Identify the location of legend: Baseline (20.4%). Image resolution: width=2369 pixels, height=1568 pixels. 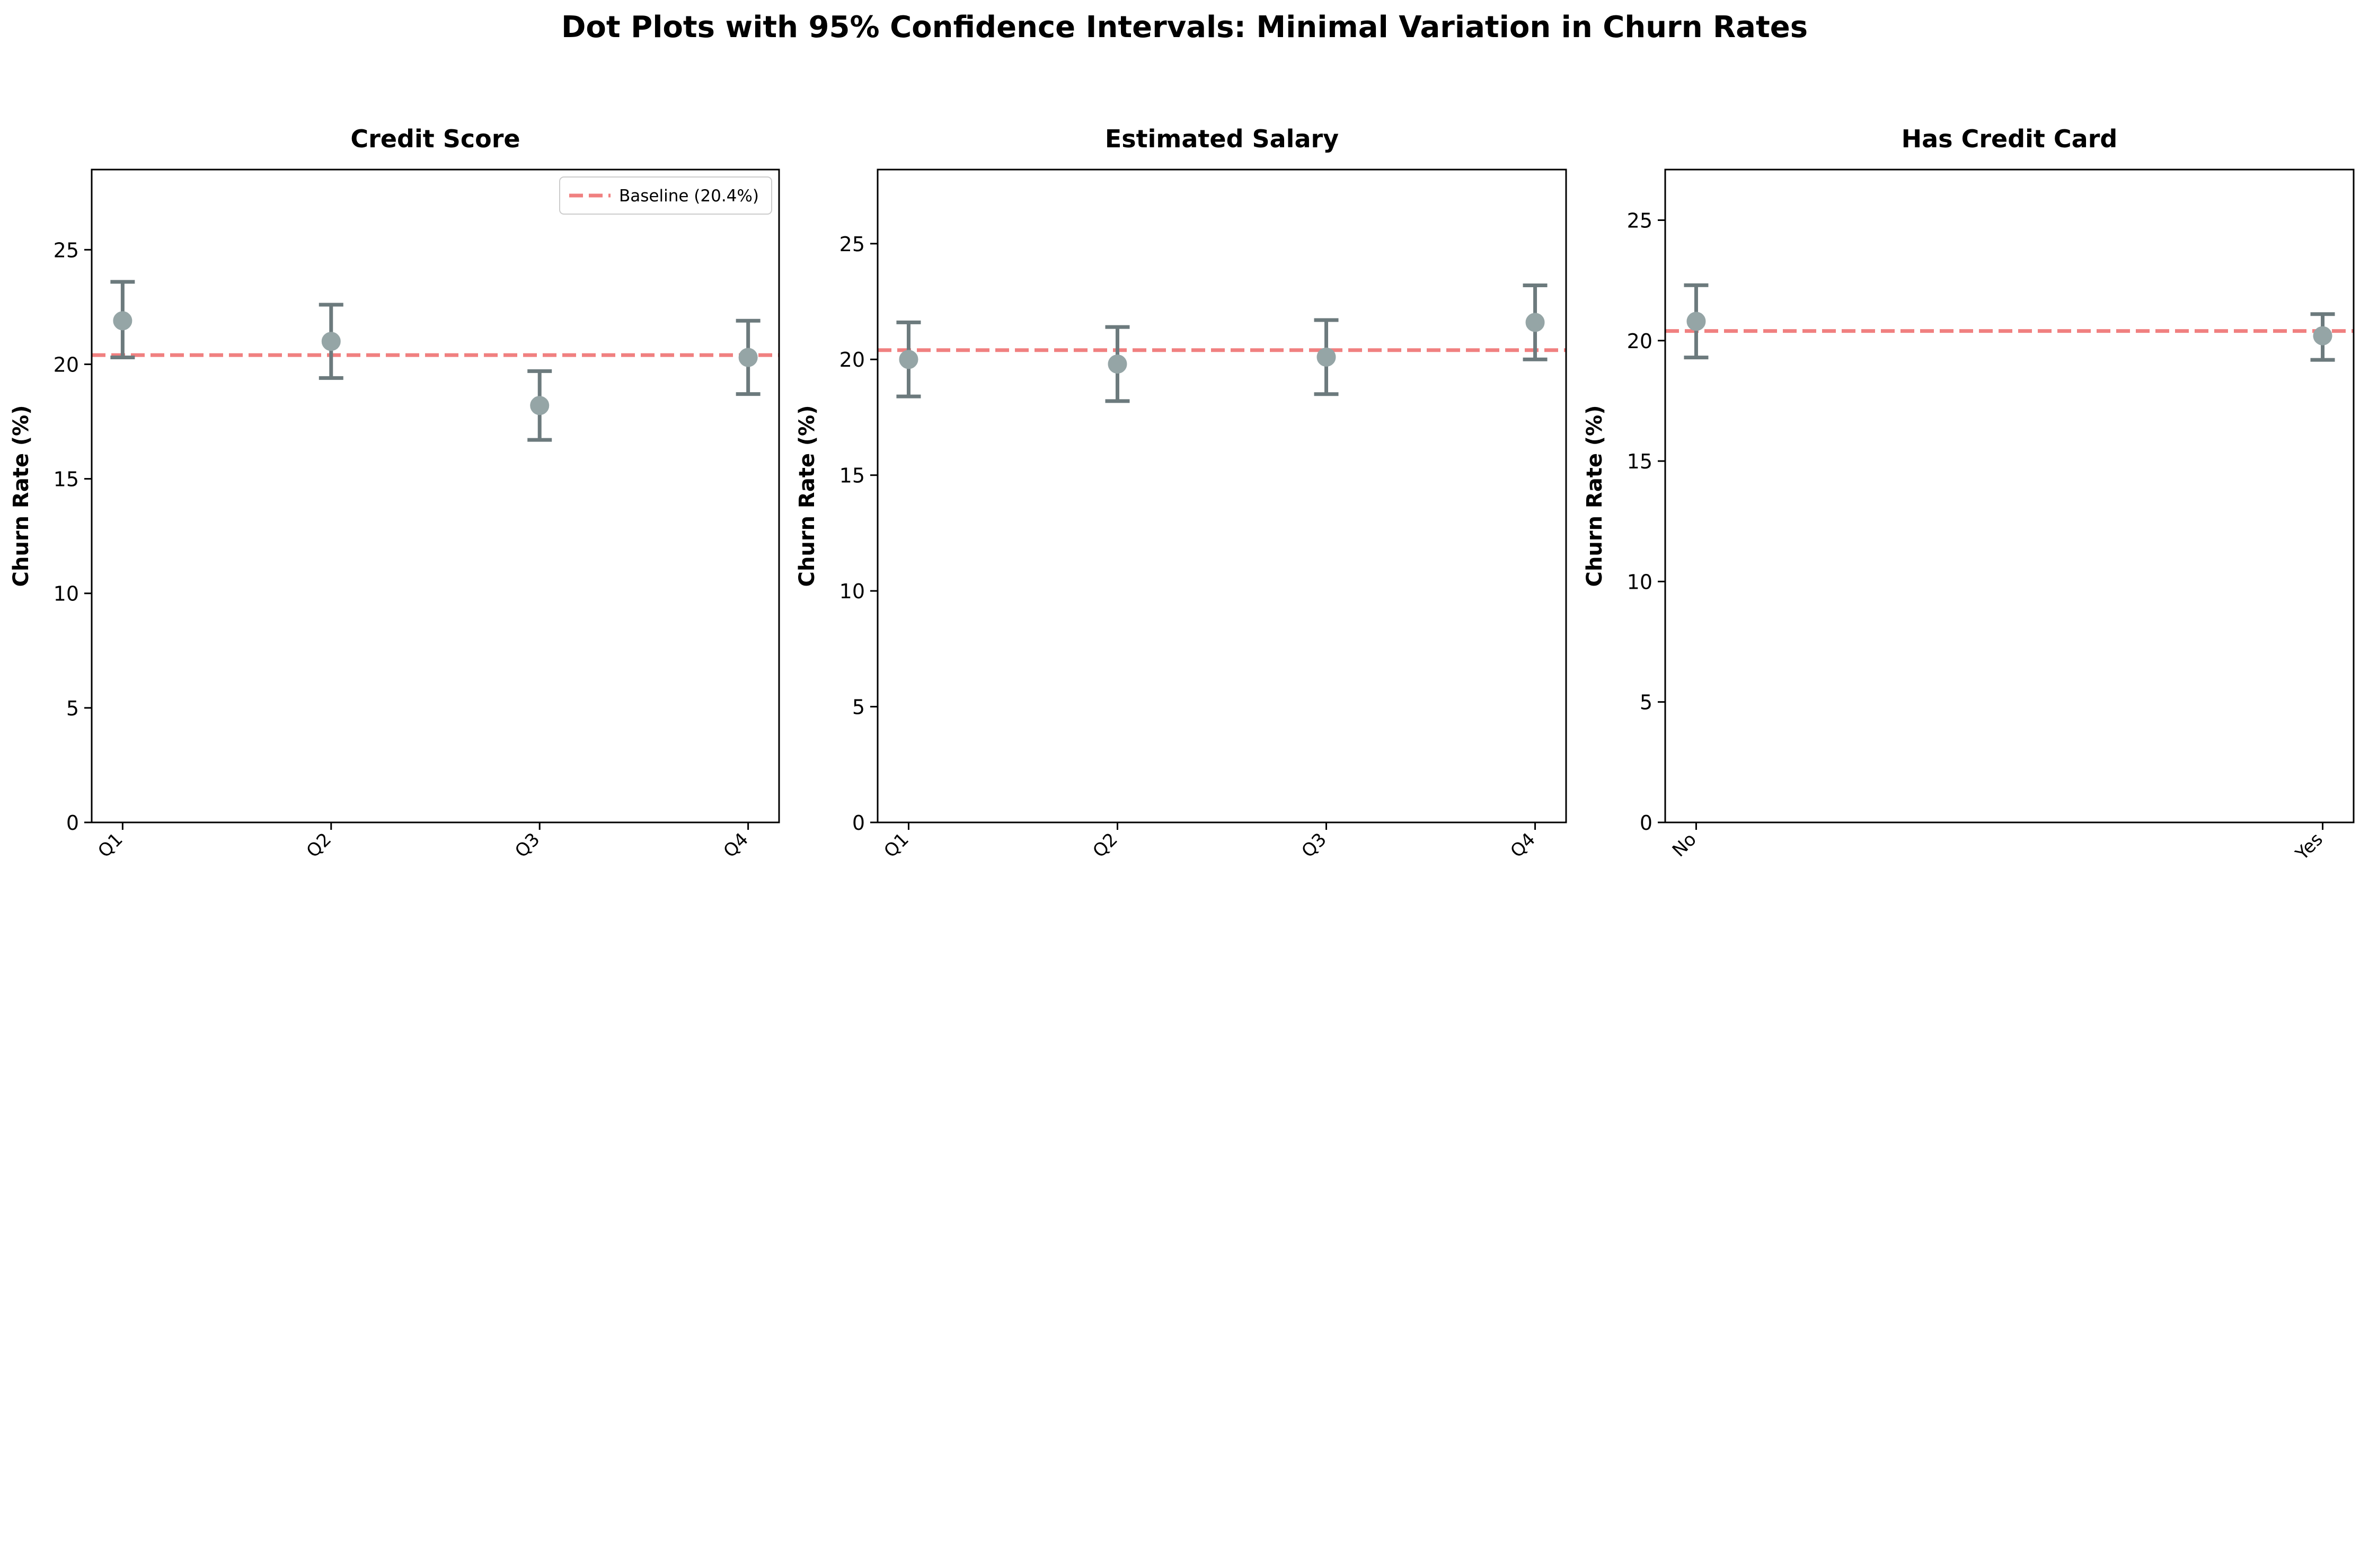
(666, 195).